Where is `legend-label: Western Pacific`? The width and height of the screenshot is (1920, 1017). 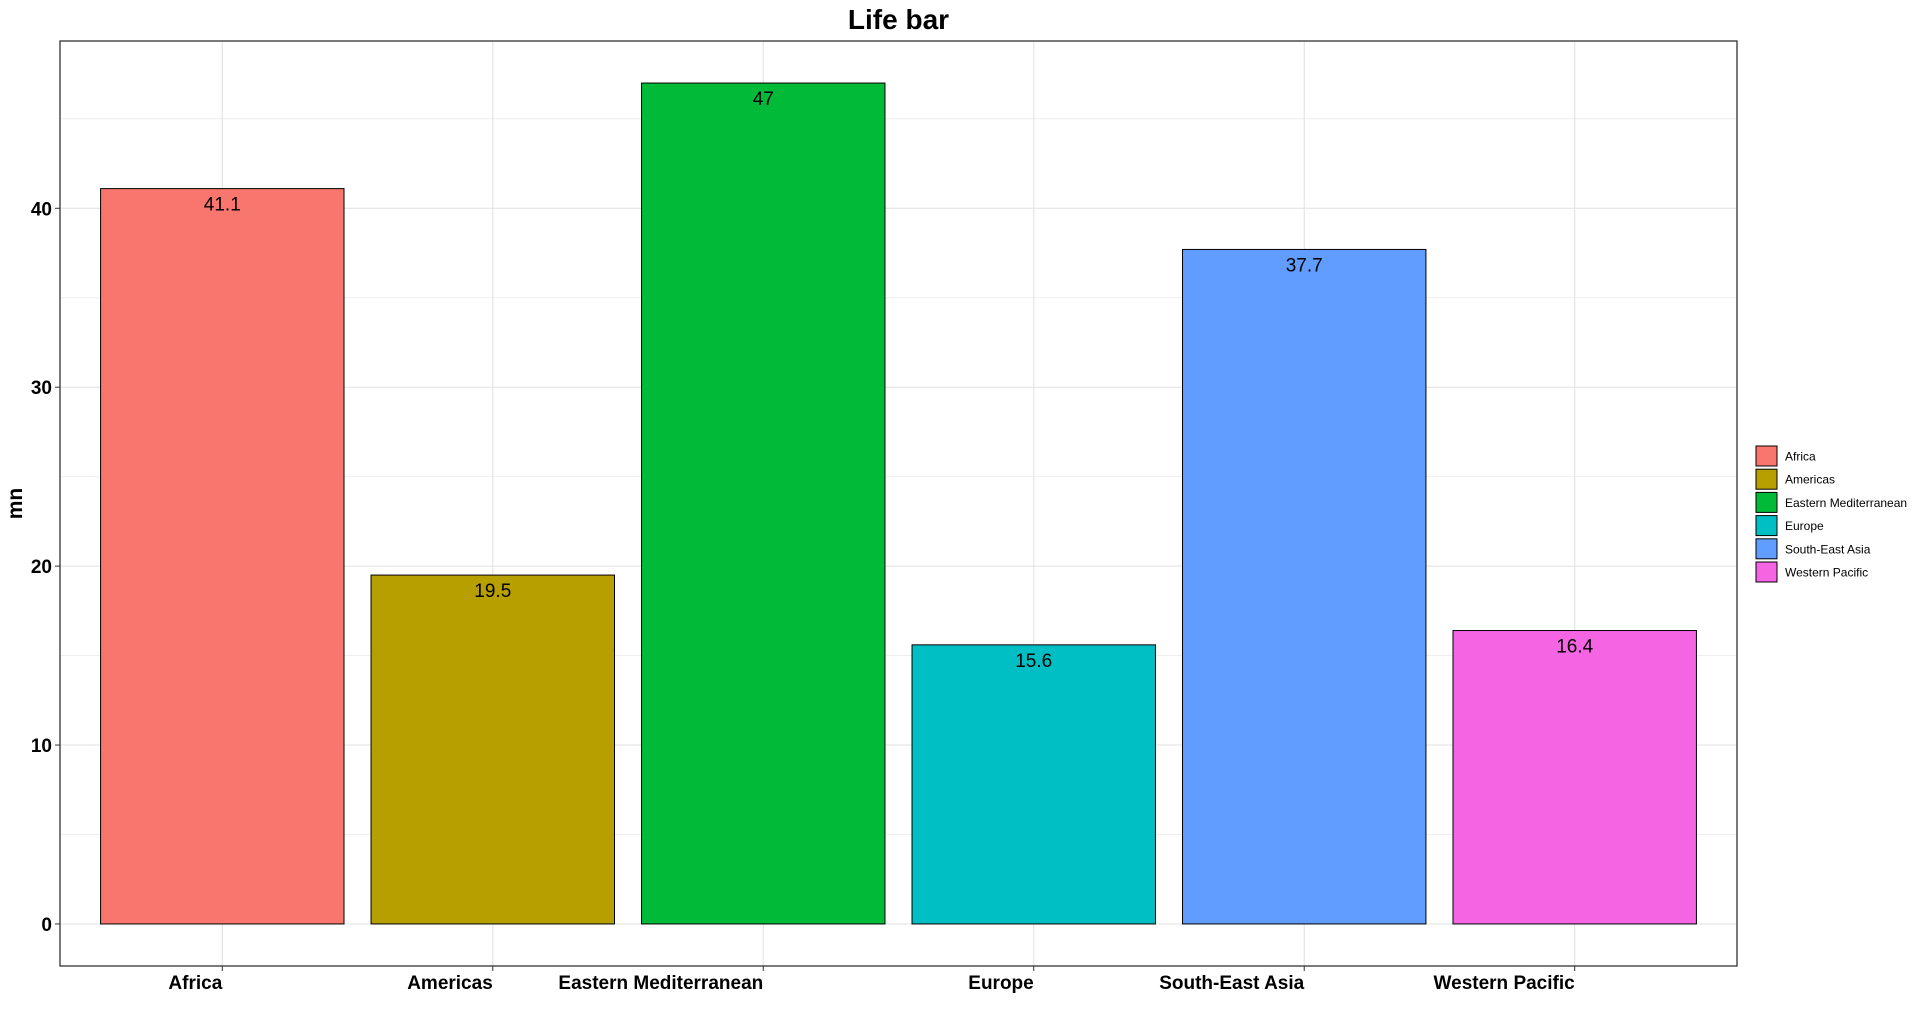 legend-label: Western Pacific is located at coordinates (1826, 573).